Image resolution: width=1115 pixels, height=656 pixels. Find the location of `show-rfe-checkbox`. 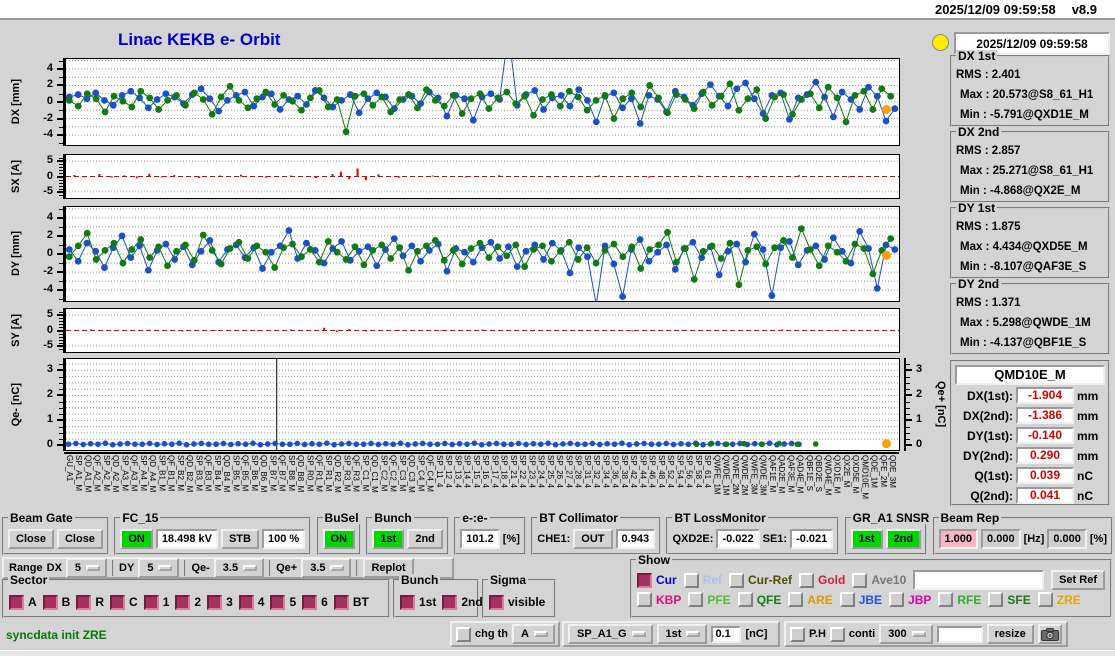

show-rfe-checkbox is located at coordinates (946, 599).